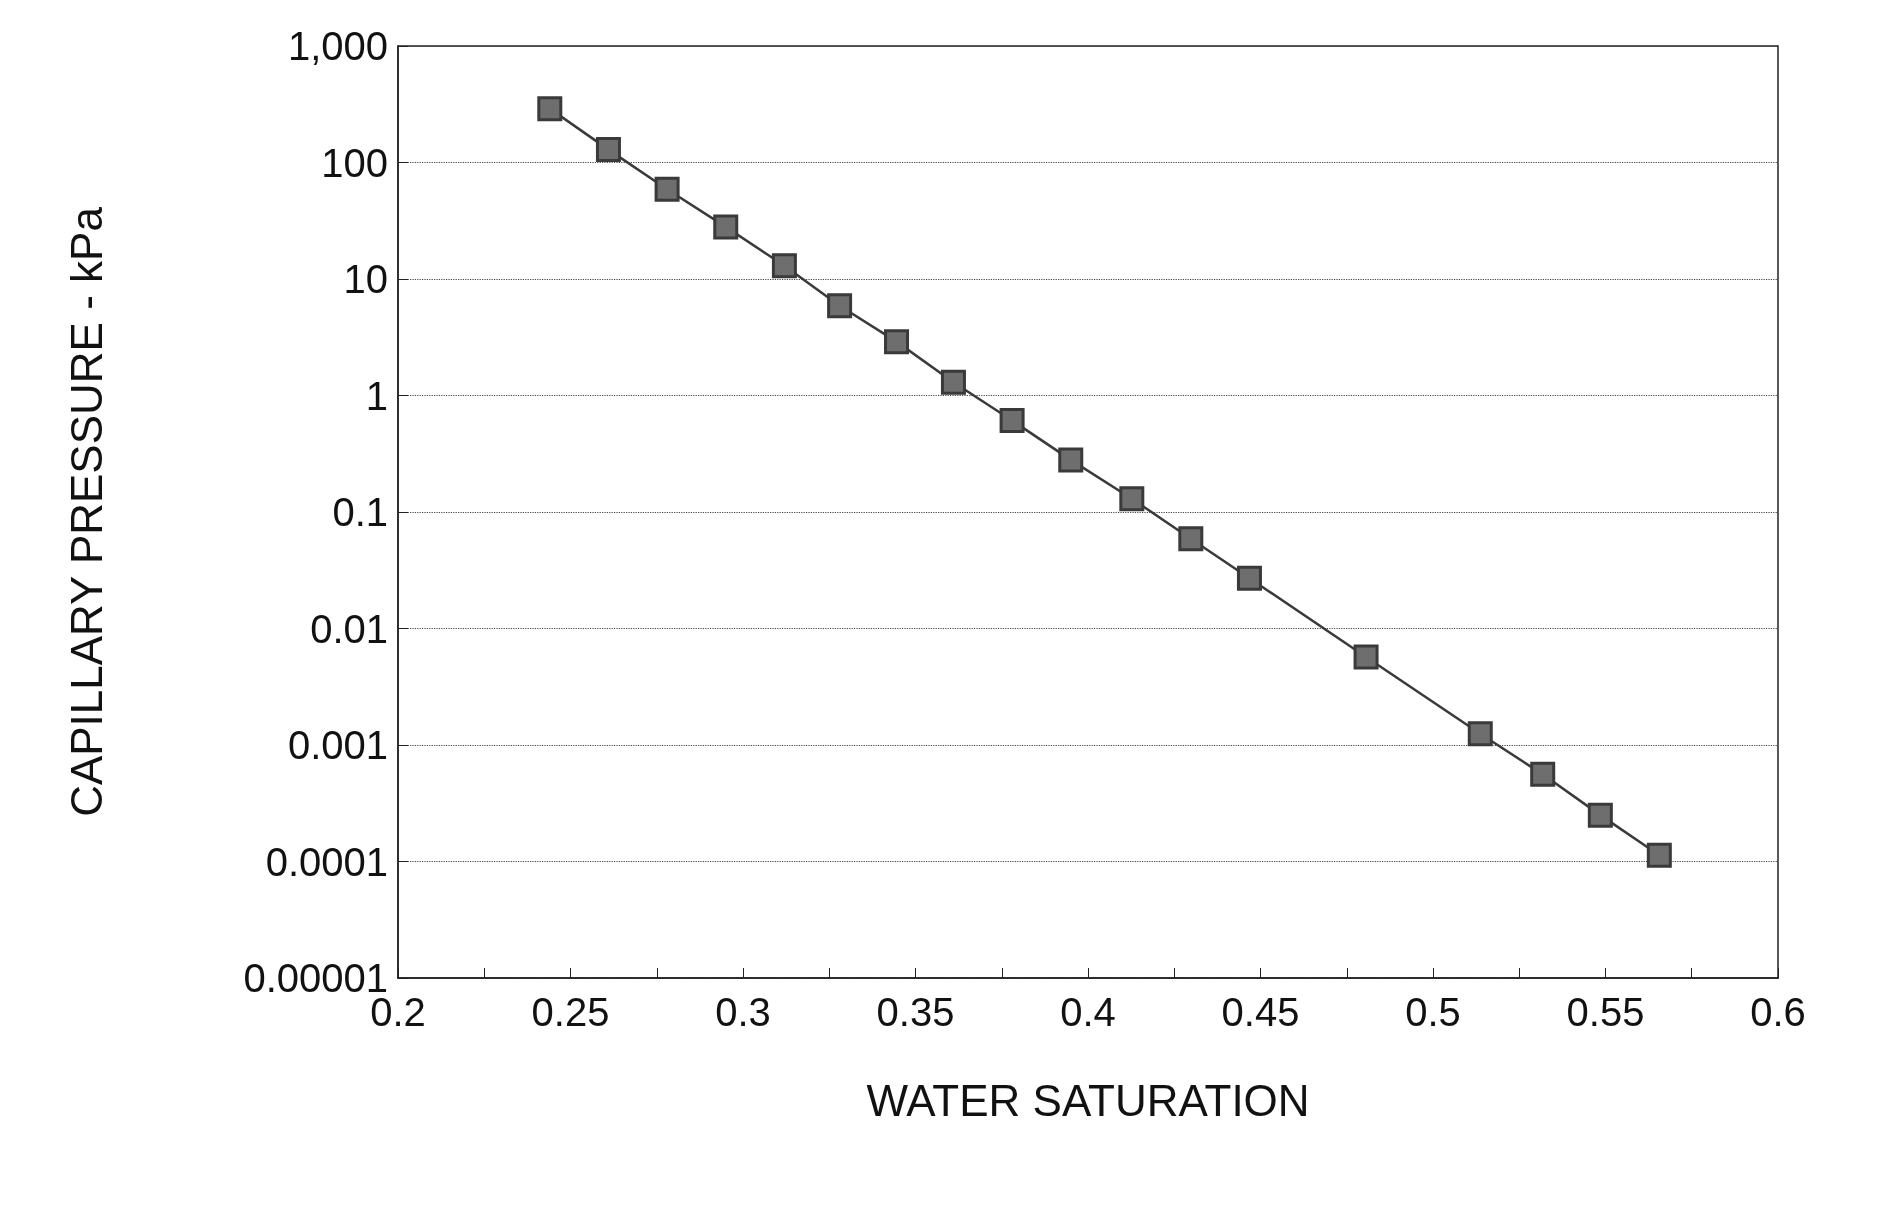  I want to click on x-tick-label: 0.5, so click(1433, 1012).